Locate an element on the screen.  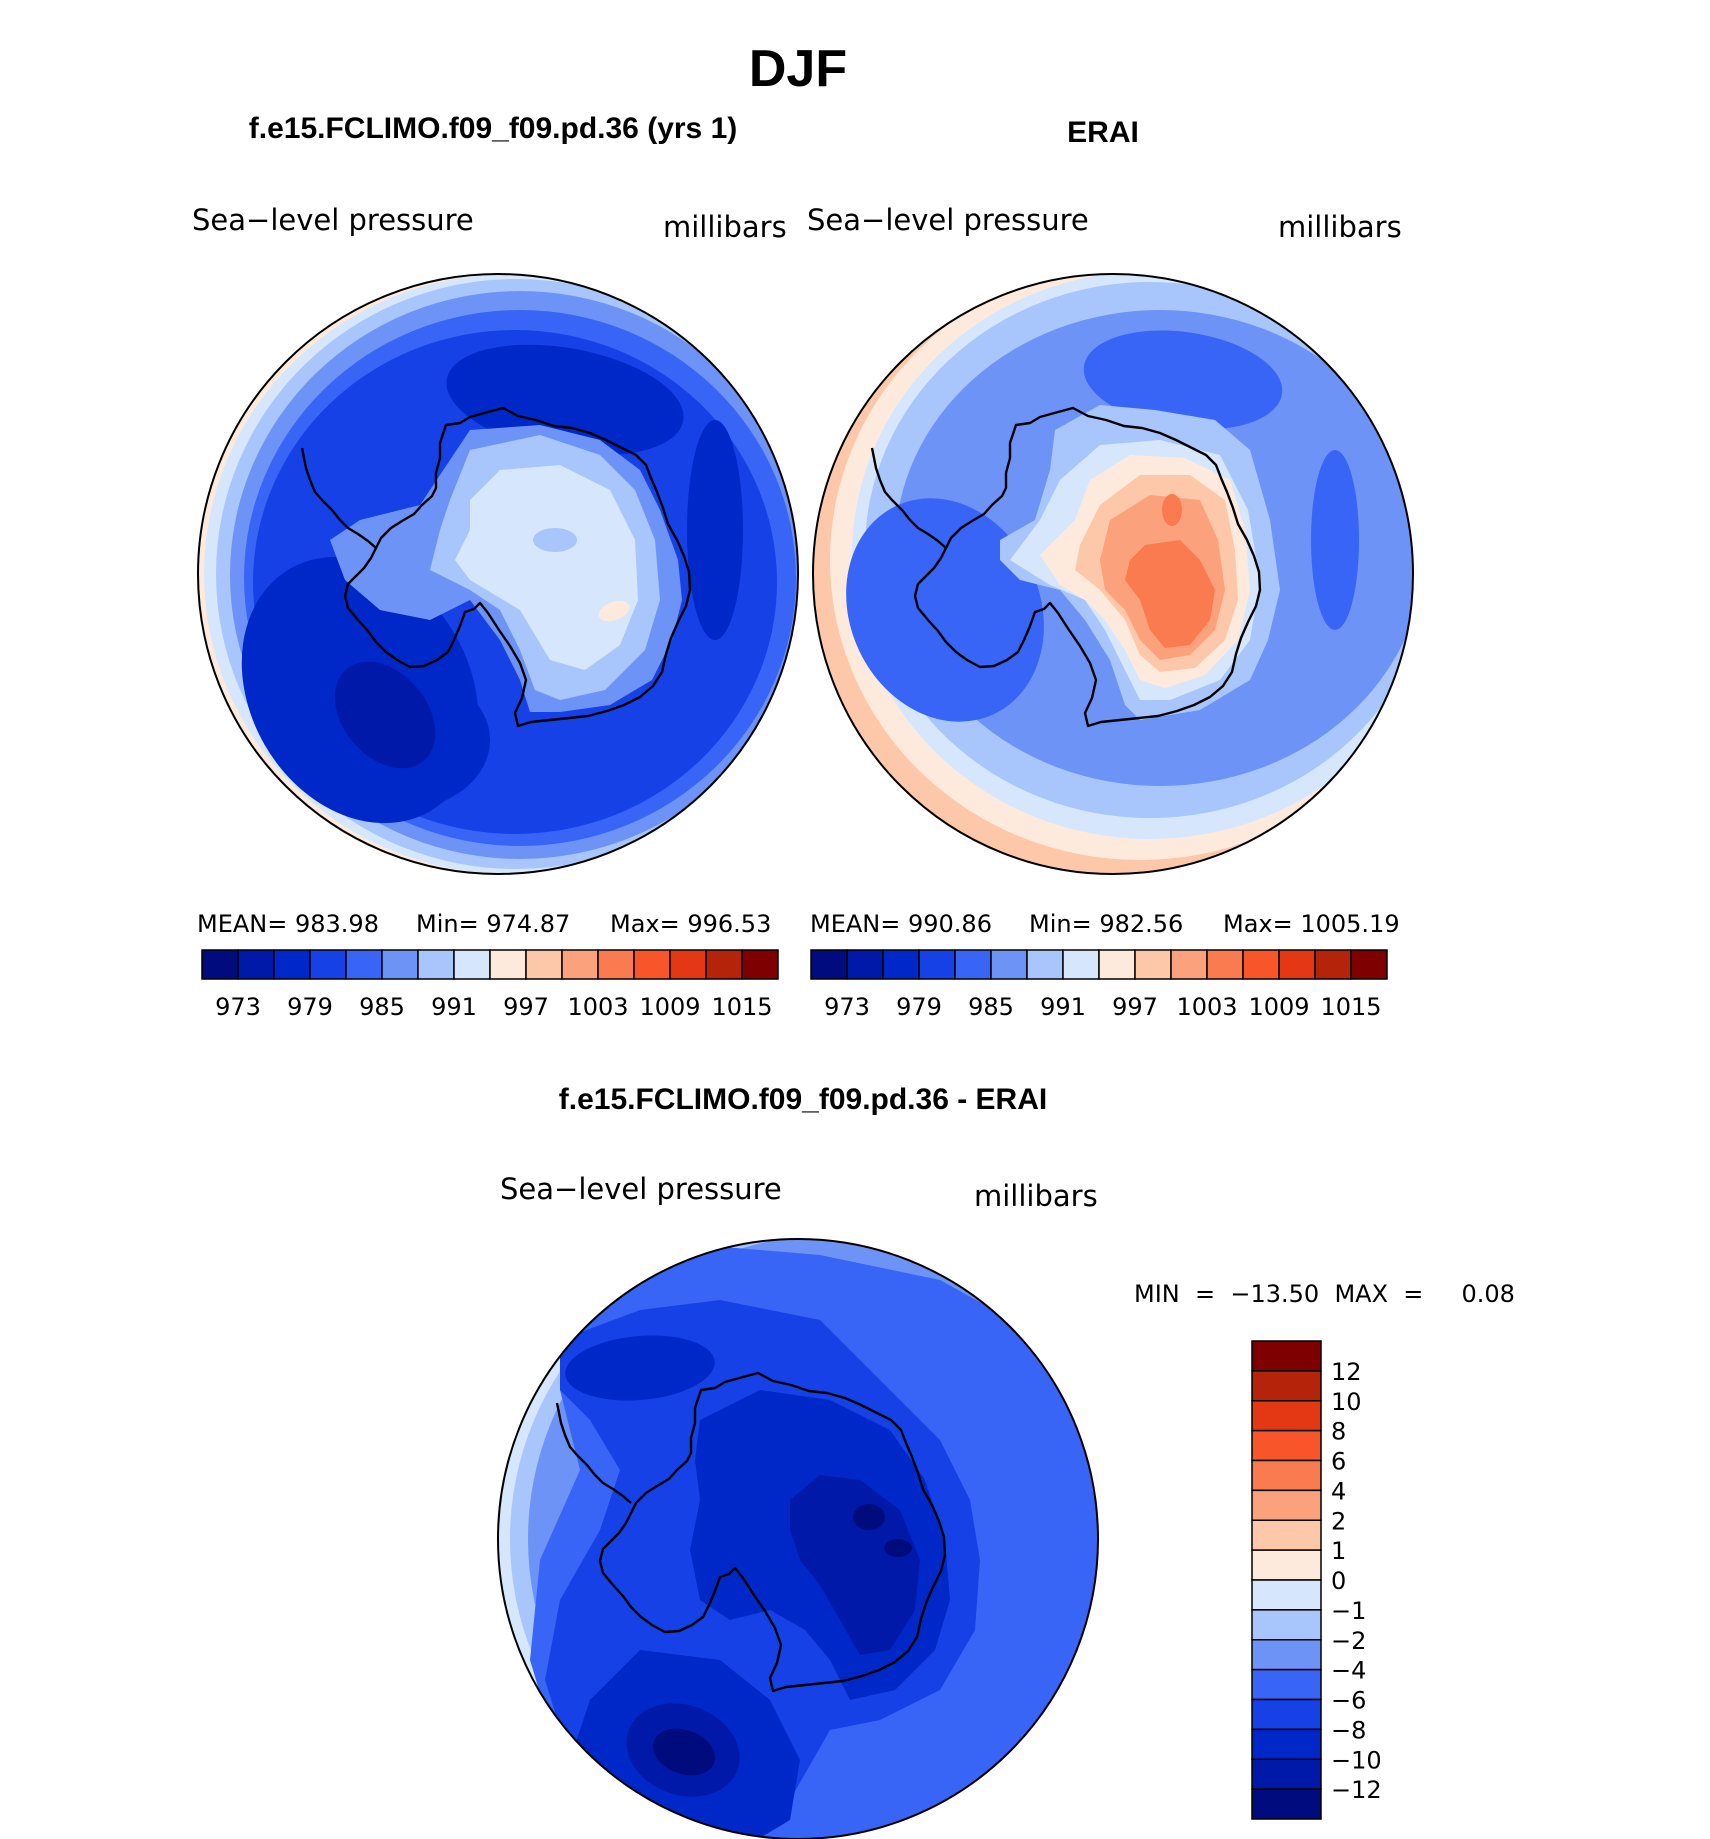
model-units-label: millibars is located at coordinates (725, 227).